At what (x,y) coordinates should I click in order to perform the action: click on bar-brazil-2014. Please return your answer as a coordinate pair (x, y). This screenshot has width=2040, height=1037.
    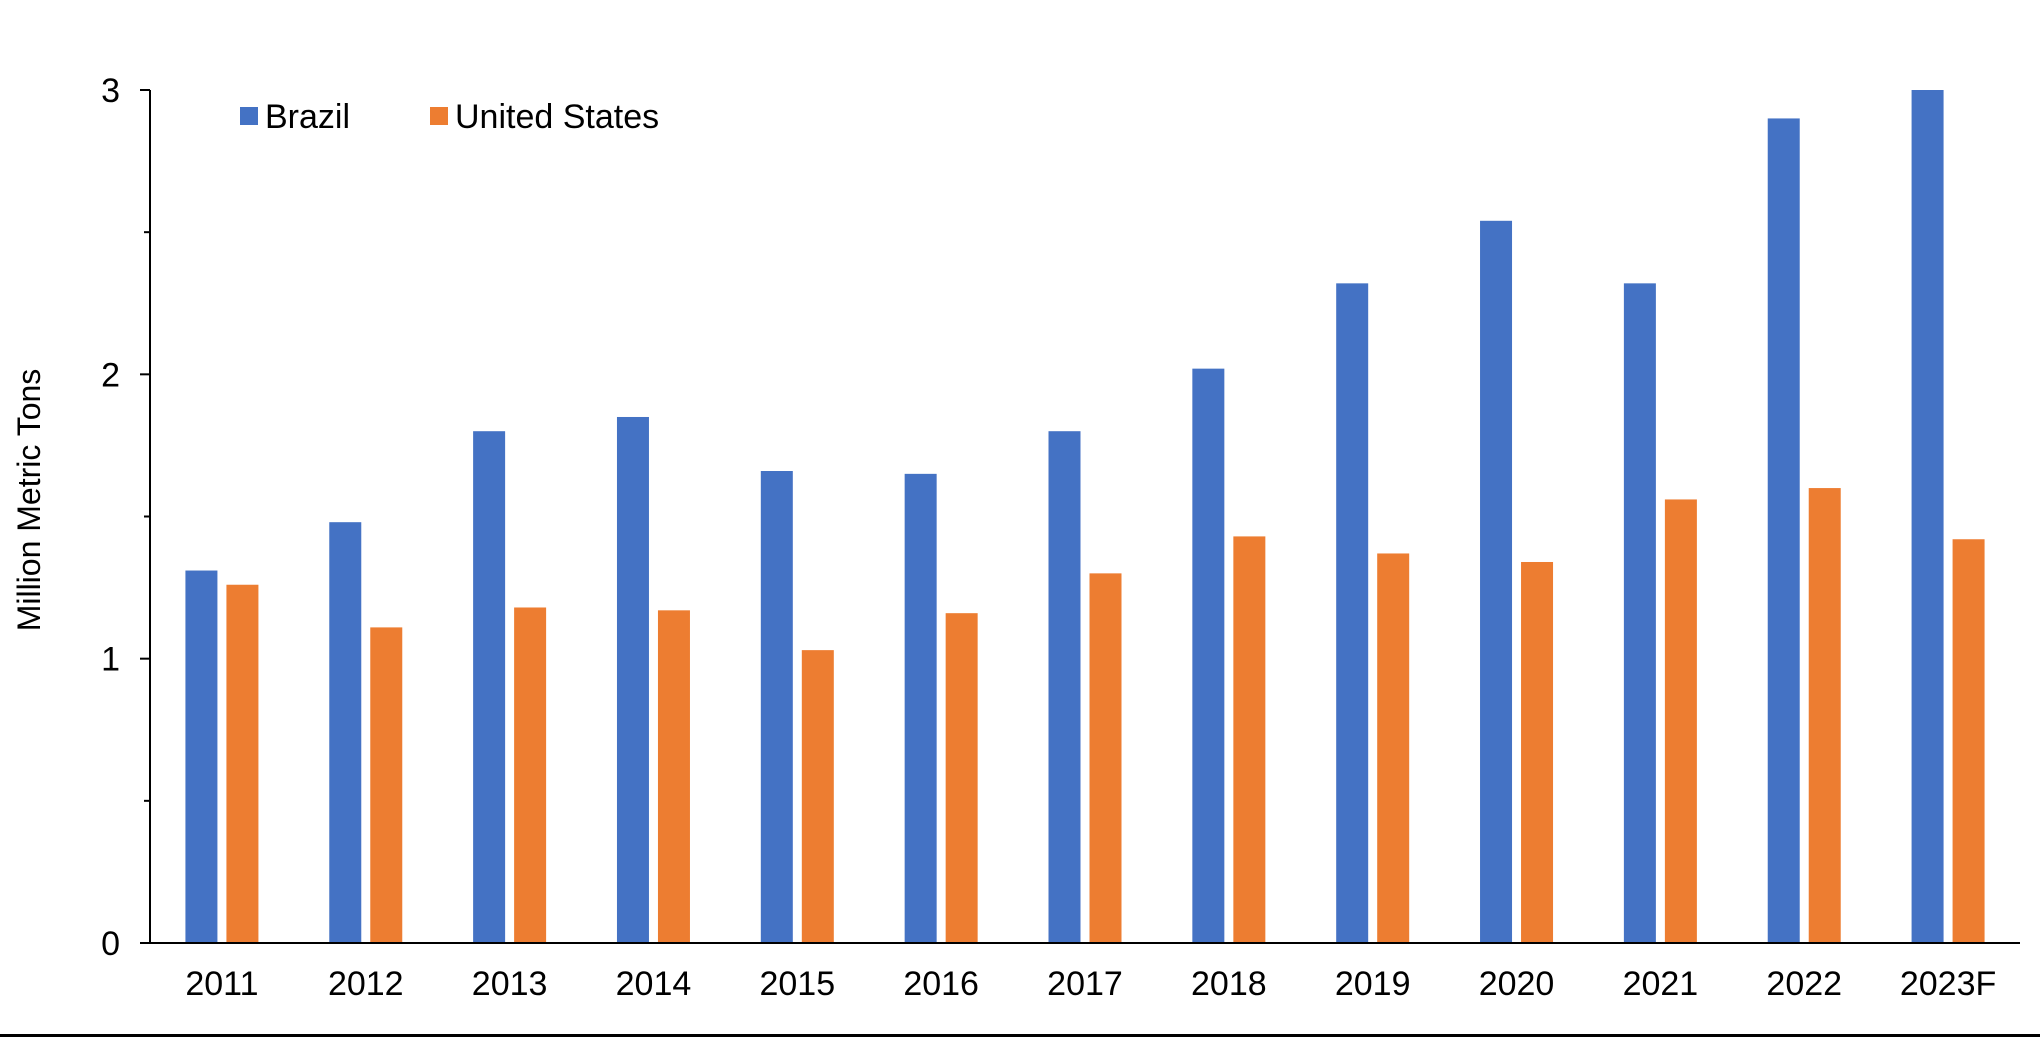
    Looking at the image, I should click on (632, 679).